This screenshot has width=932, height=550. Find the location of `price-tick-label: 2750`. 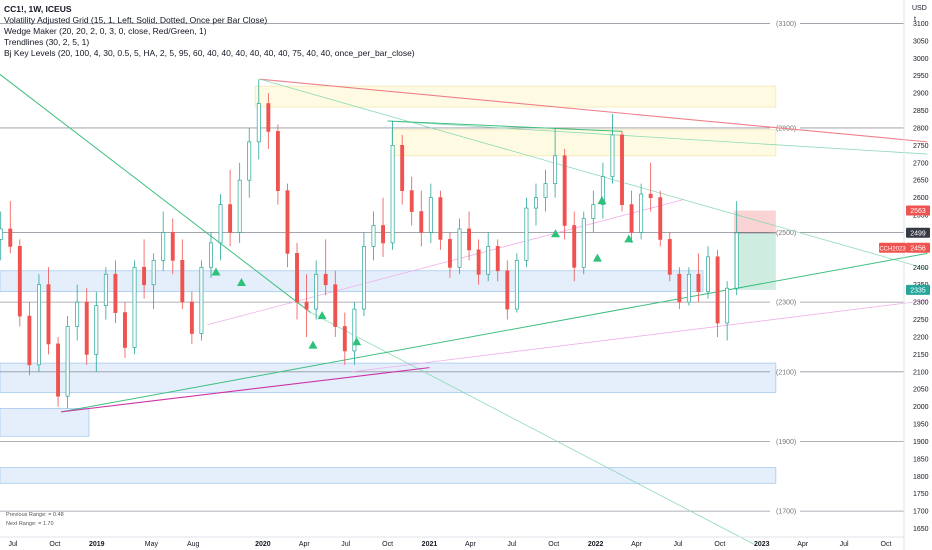

price-tick-label: 2750 is located at coordinates (921, 146).